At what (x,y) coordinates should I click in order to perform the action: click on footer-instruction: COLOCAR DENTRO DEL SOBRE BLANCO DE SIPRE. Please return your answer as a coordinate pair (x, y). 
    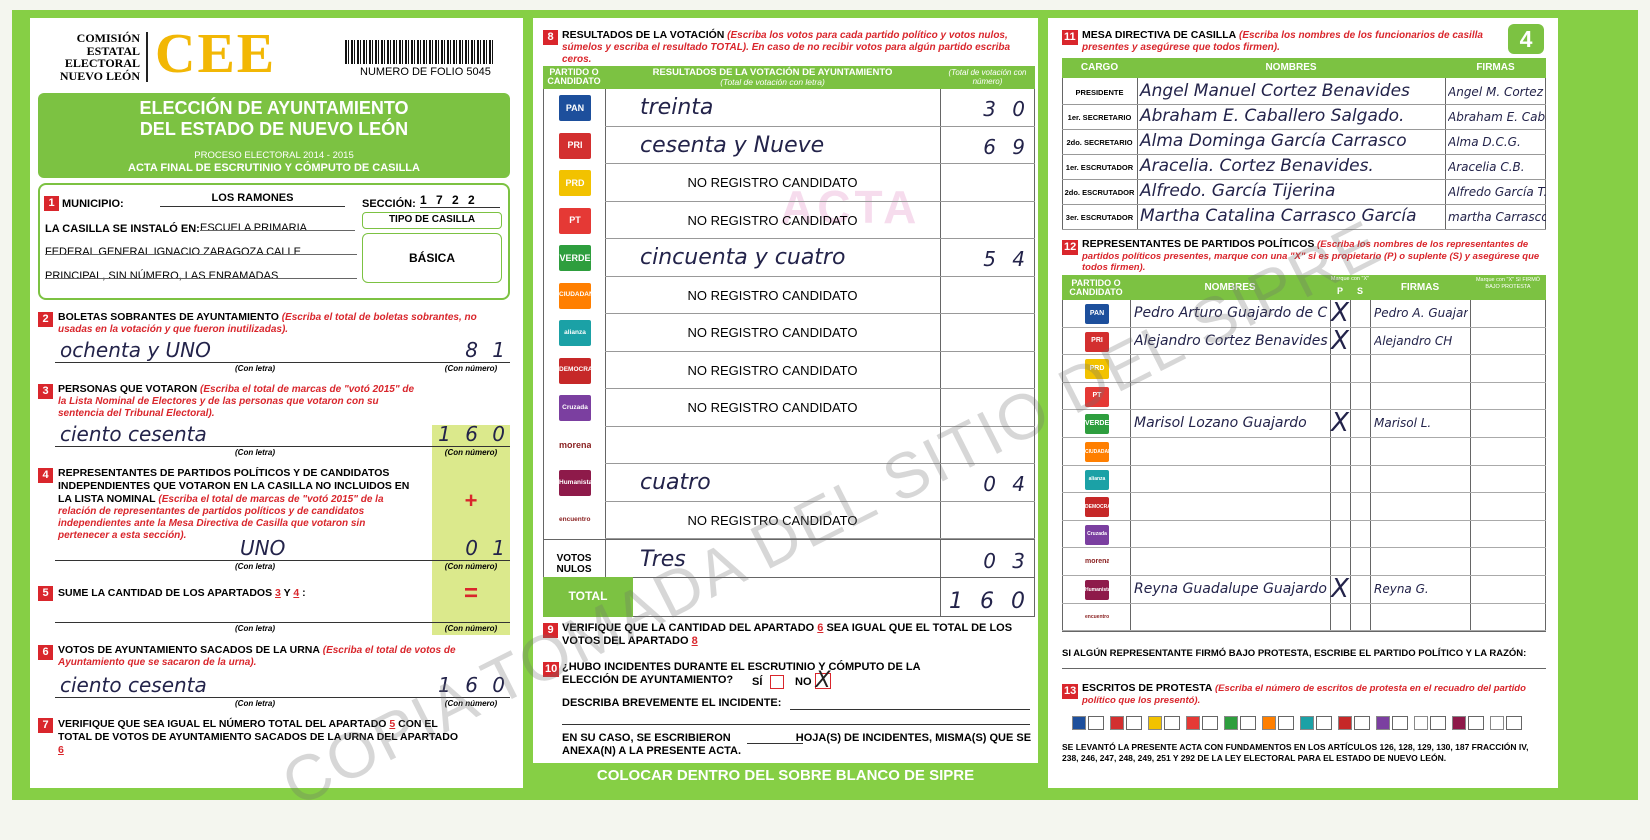
    Looking at the image, I should click on (785, 775).